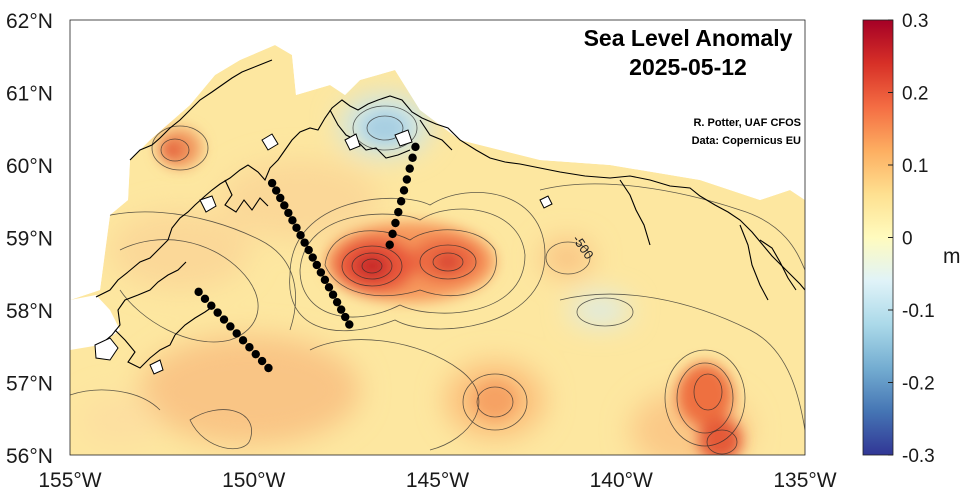  I want to click on colorbar-ticks: 0.3 0.2 0.1 0 -0.1 -0.2 -0.3, so click(911, 239).